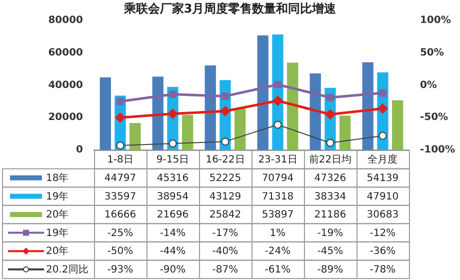  I want to click on data-label: 47326, so click(330, 178).